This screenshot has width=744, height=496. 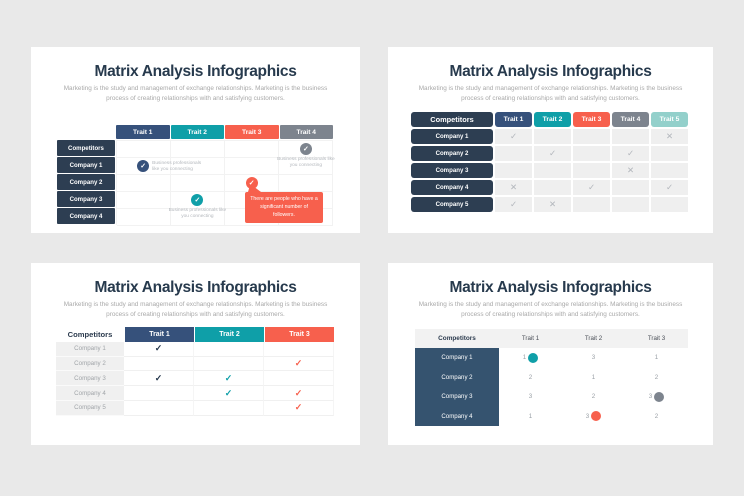 I want to click on trait-header-row: Trait 1 Trait 2 Trait 3 Trait 4, so click(x=224, y=132).